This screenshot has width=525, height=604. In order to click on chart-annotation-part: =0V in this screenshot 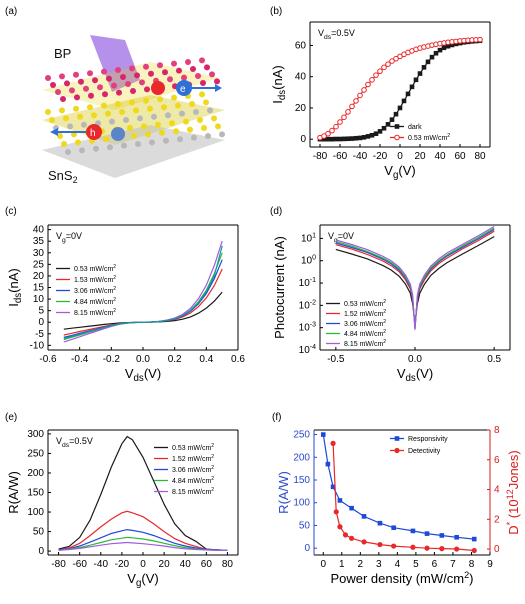, I will do `click(74, 236)`.